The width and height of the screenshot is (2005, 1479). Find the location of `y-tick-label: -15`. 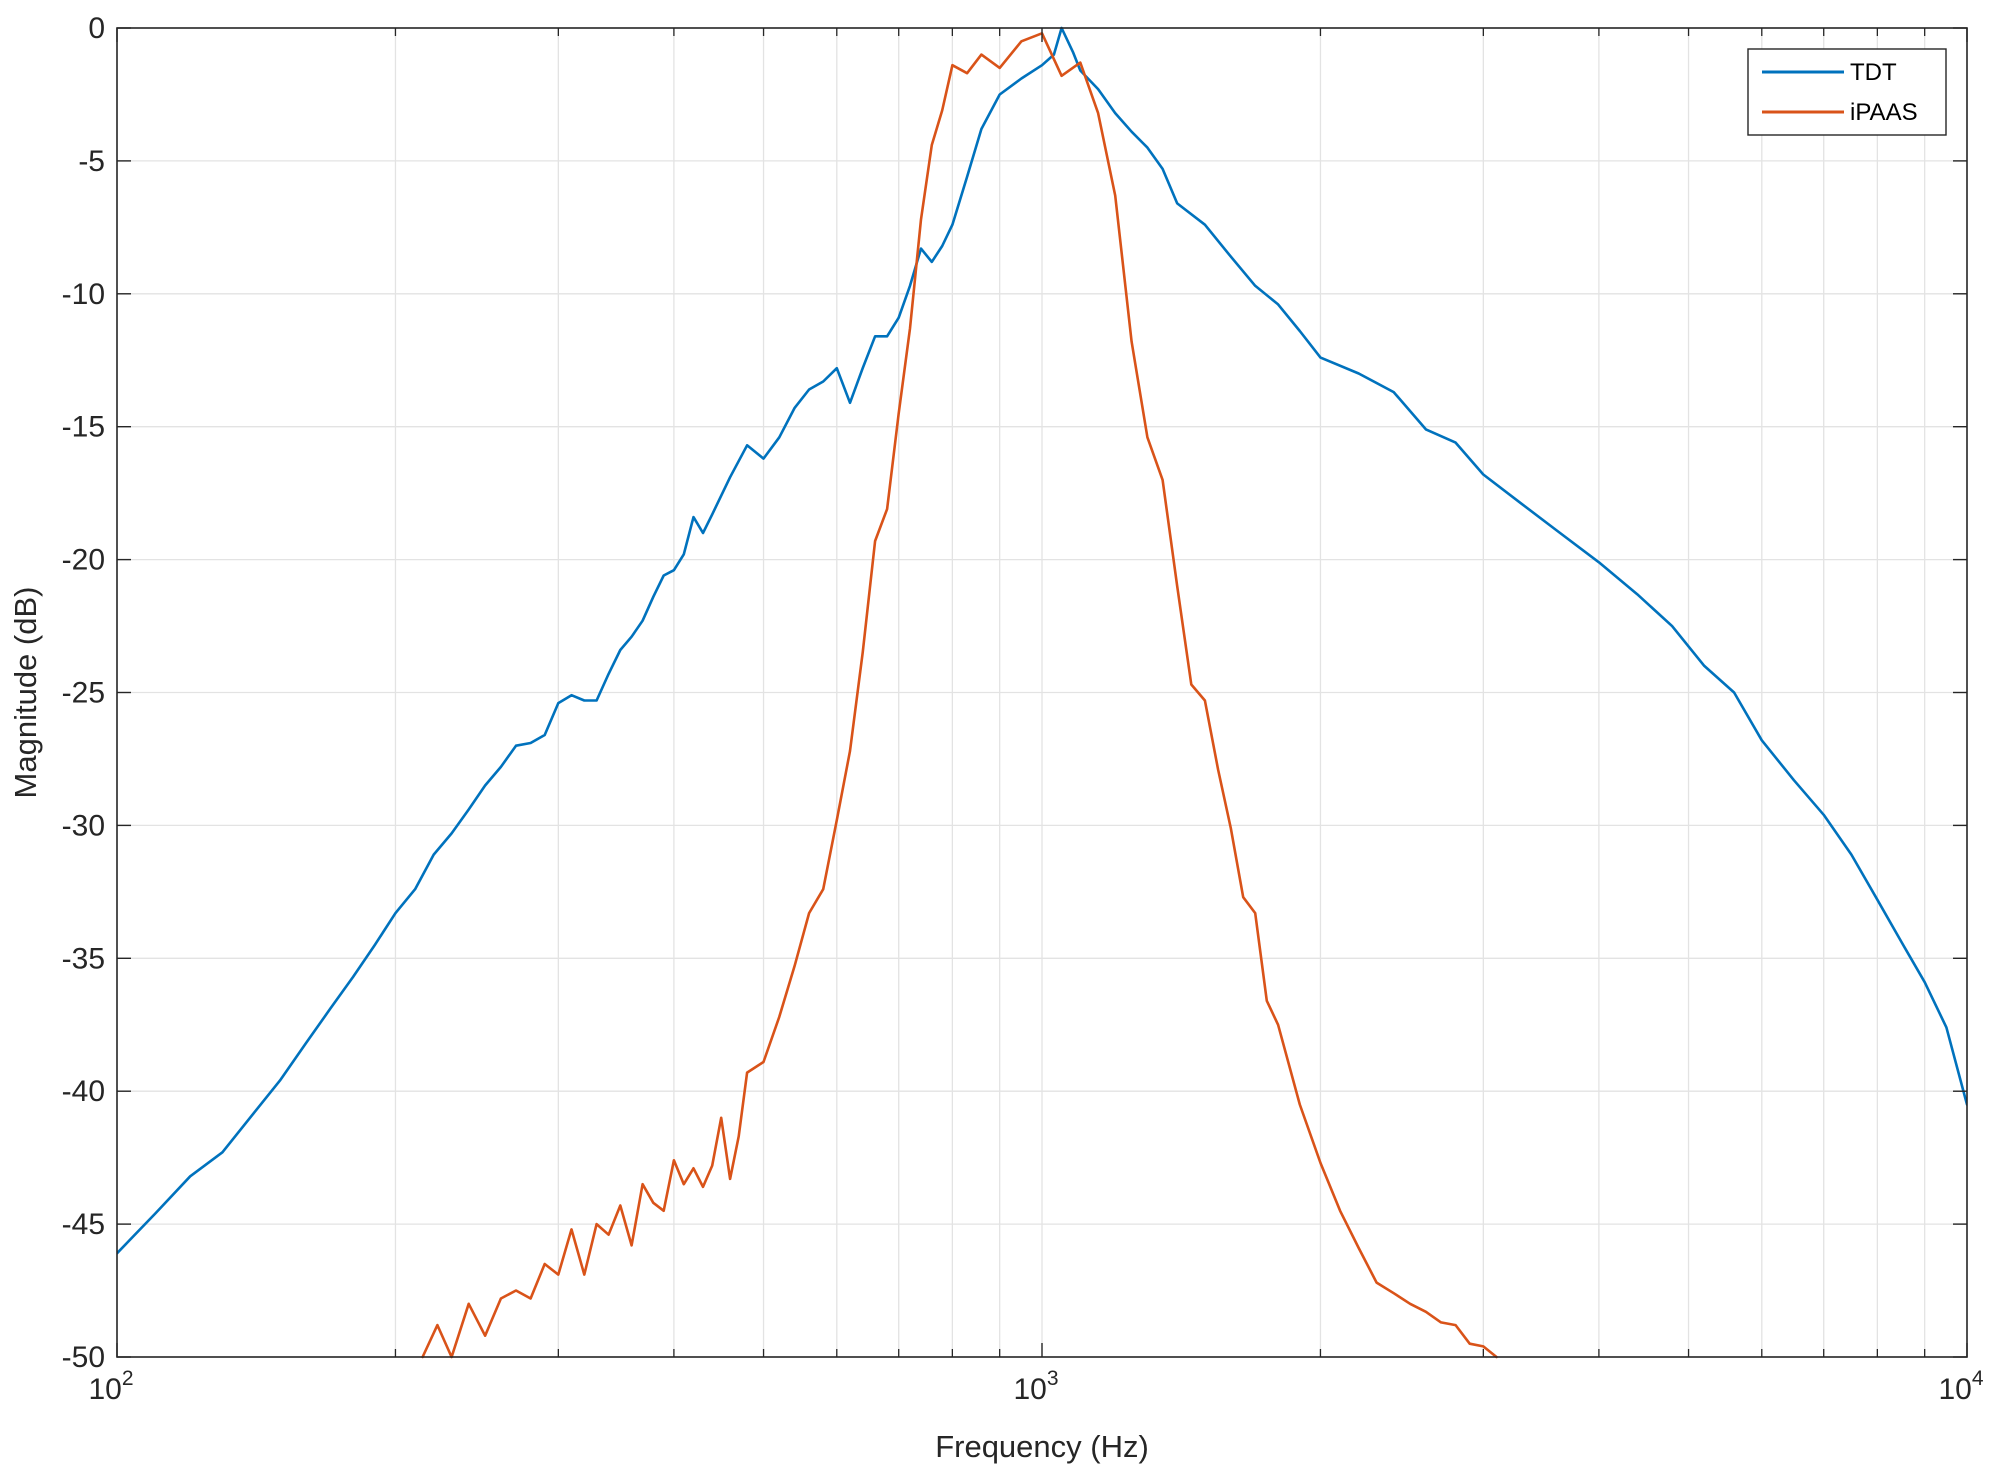

y-tick-label: -15 is located at coordinates (83, 427).